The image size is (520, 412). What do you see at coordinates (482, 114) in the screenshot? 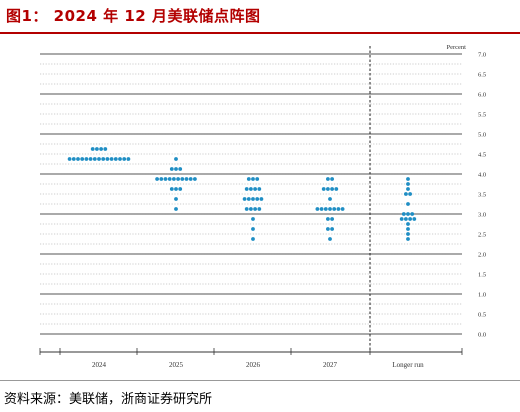
I see `y-tick-label: 5.5` at bounding box center [482, 114].